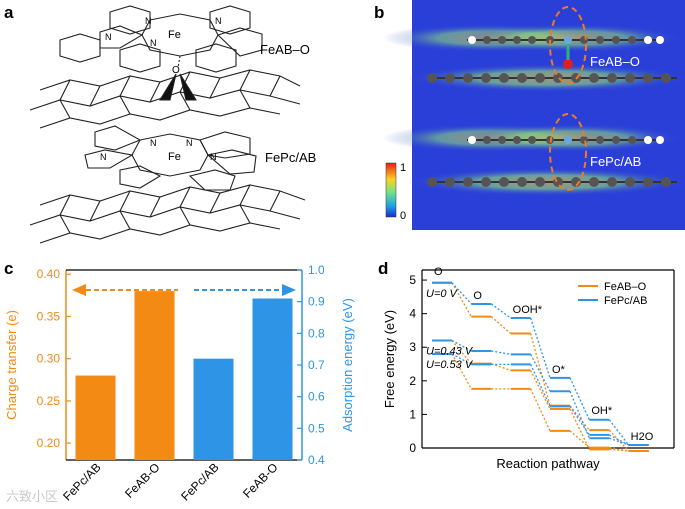  I want to click on arrow-left-head, so click(79, 290).